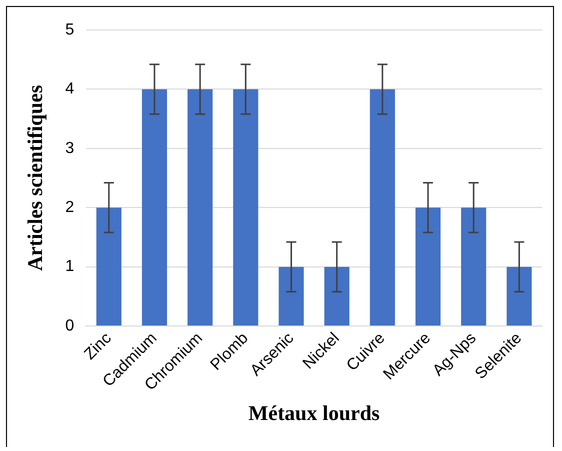  What do you see at coordinates (69, 29) in the screenshot?
I see `y-tick-label: 5` at bounding box center [69, 29].